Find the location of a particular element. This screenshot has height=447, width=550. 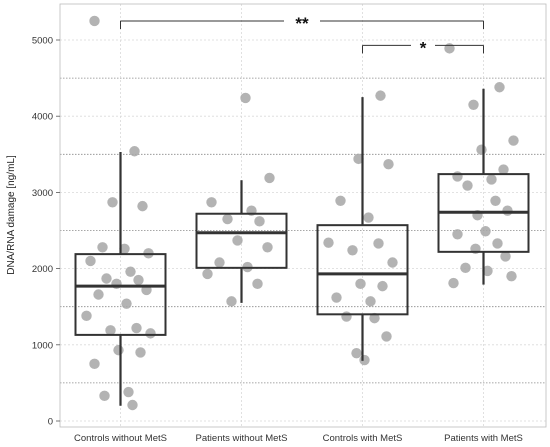

significance-label: ** is located at coordinates (302, 23).